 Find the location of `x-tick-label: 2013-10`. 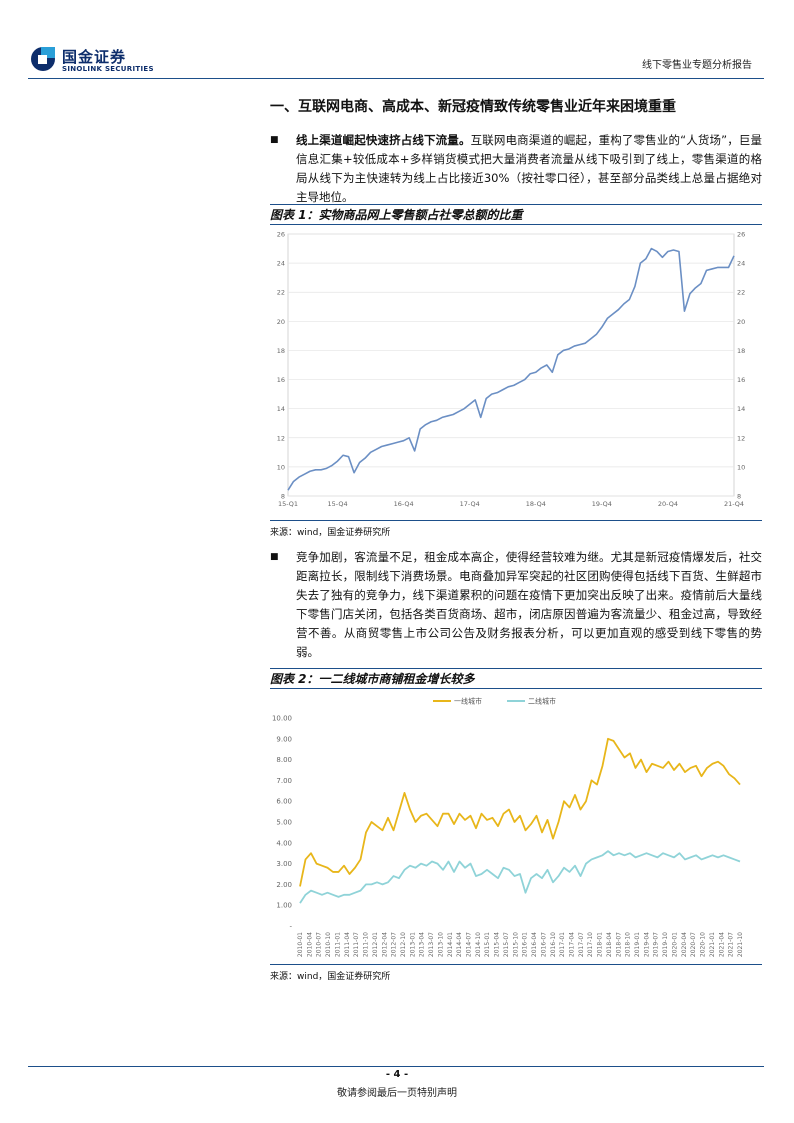

x-tick-label: 2013-10 is located at coordinates (440, 944).